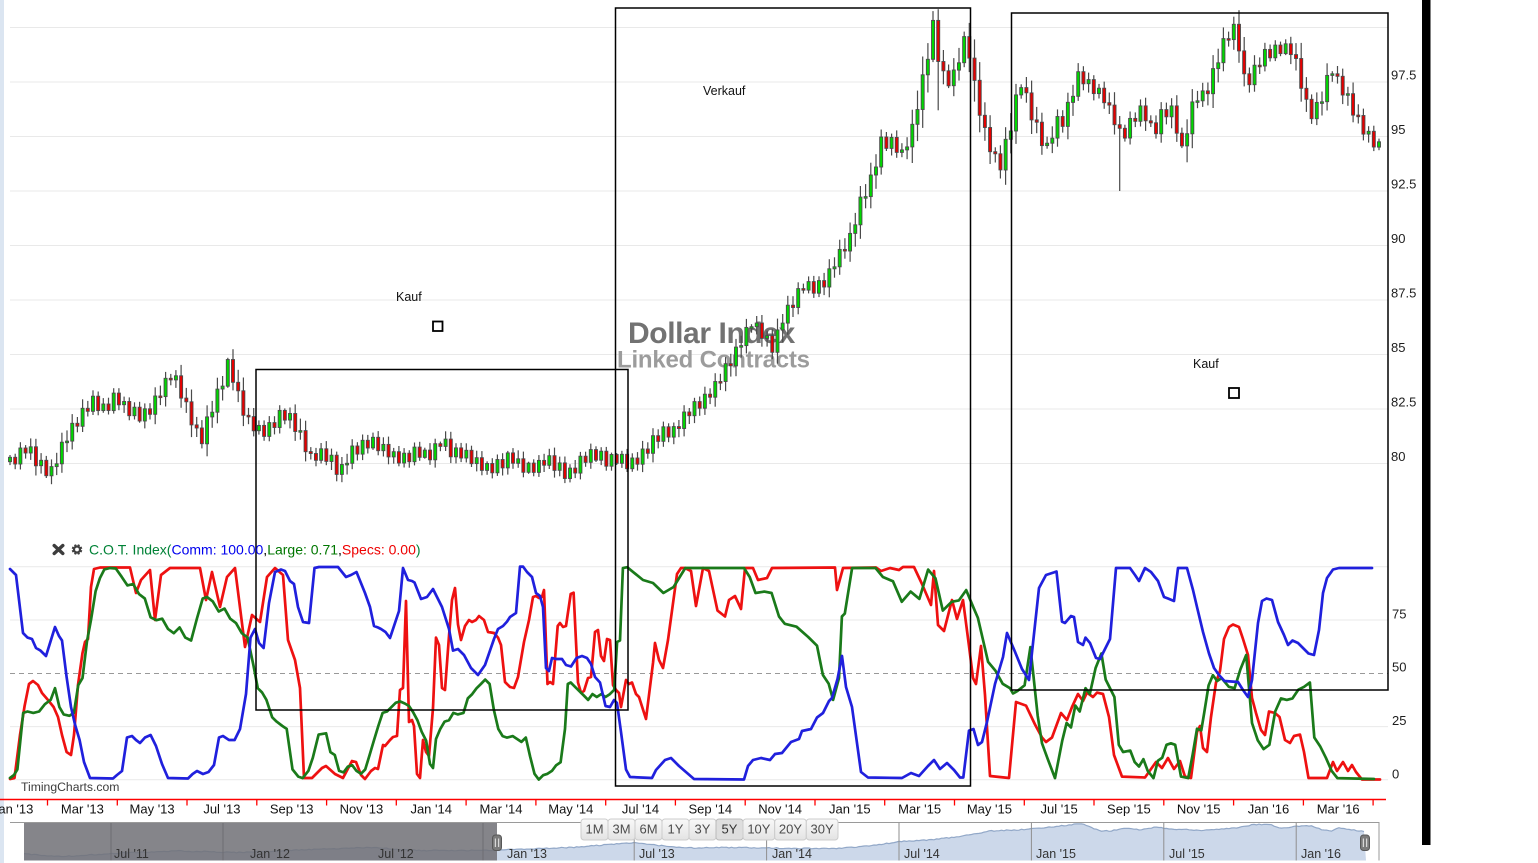  I want to click on svg-text: 0, so click(1395, 773).